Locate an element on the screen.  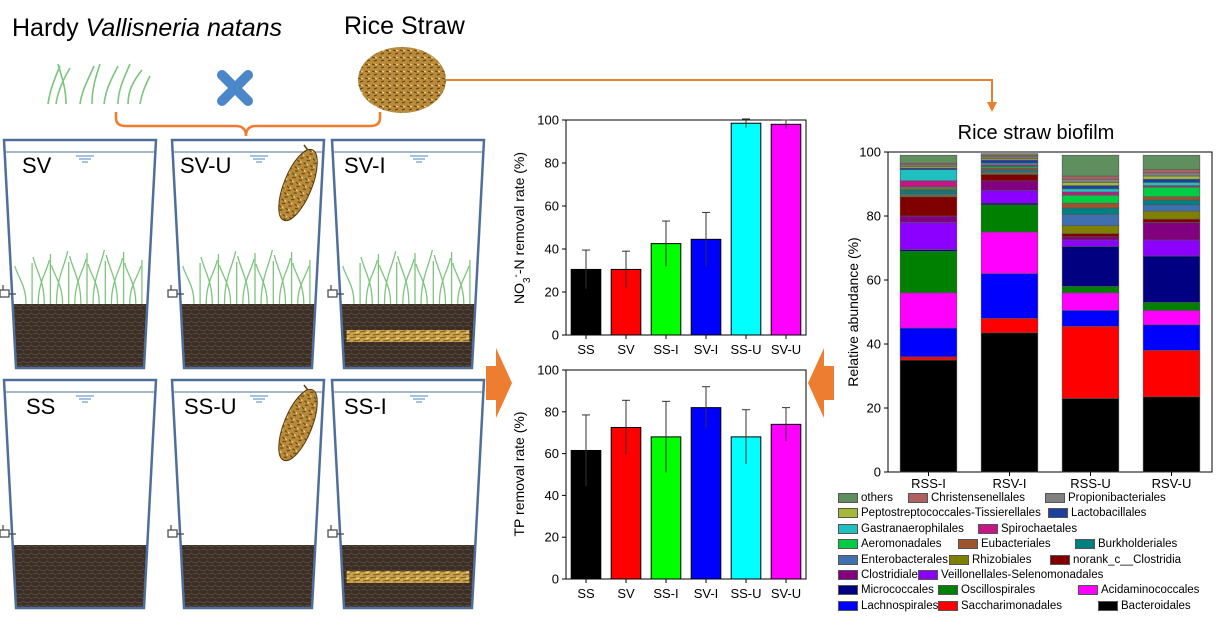
legend-item-christensenellales: Christensenellales is located at coordinates (966, 498).